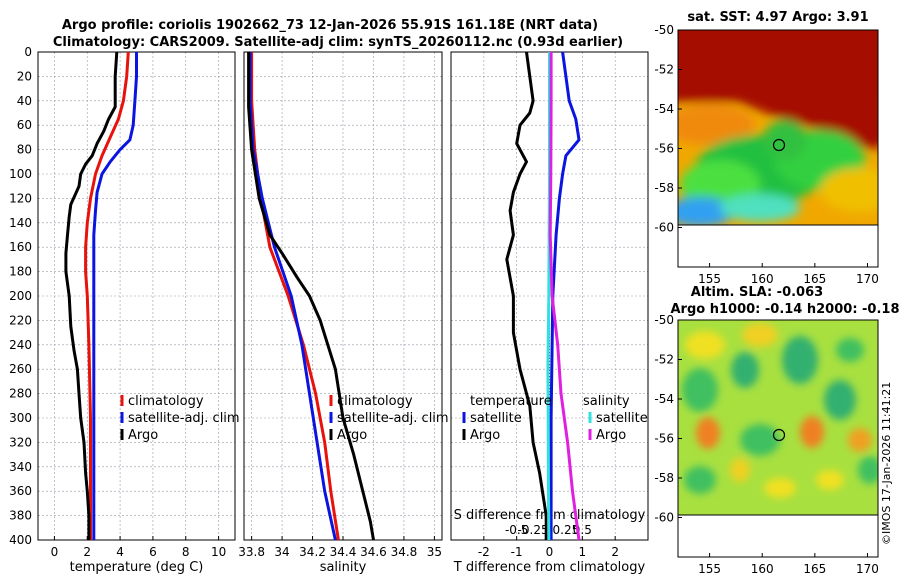 The width and height of the screenshot is (900, 580). I want to click on y-tick-label: 300, so click(20, 418).